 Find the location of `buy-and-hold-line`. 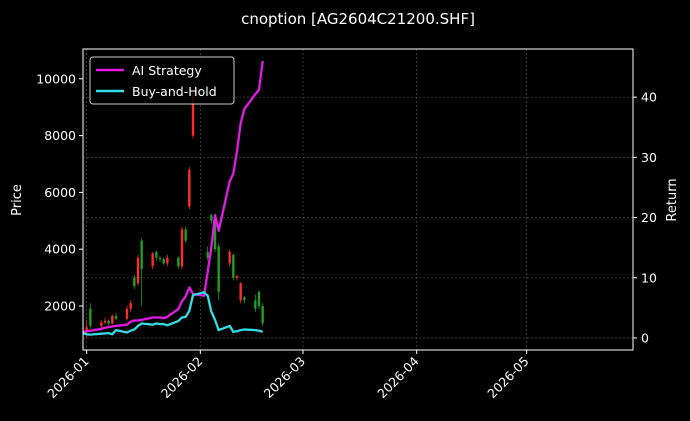

buy-and-hold-line is located at coordinates (173, 313).